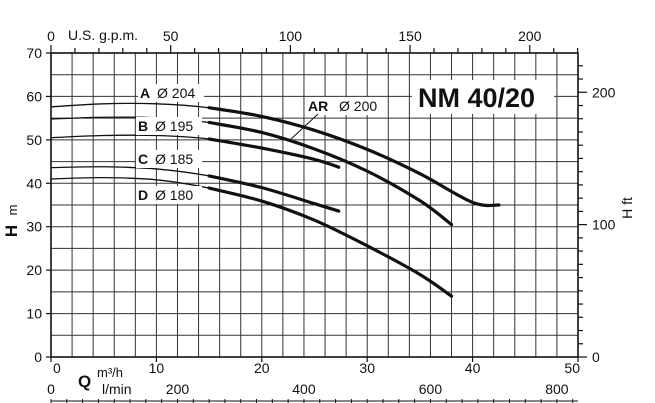 Image resolution: width=655 pixels, height=403 pixels. Describe the element at coordinates (174, 195) in the screenshot. I see `curve-diameter-d: Ø 180` at that location.